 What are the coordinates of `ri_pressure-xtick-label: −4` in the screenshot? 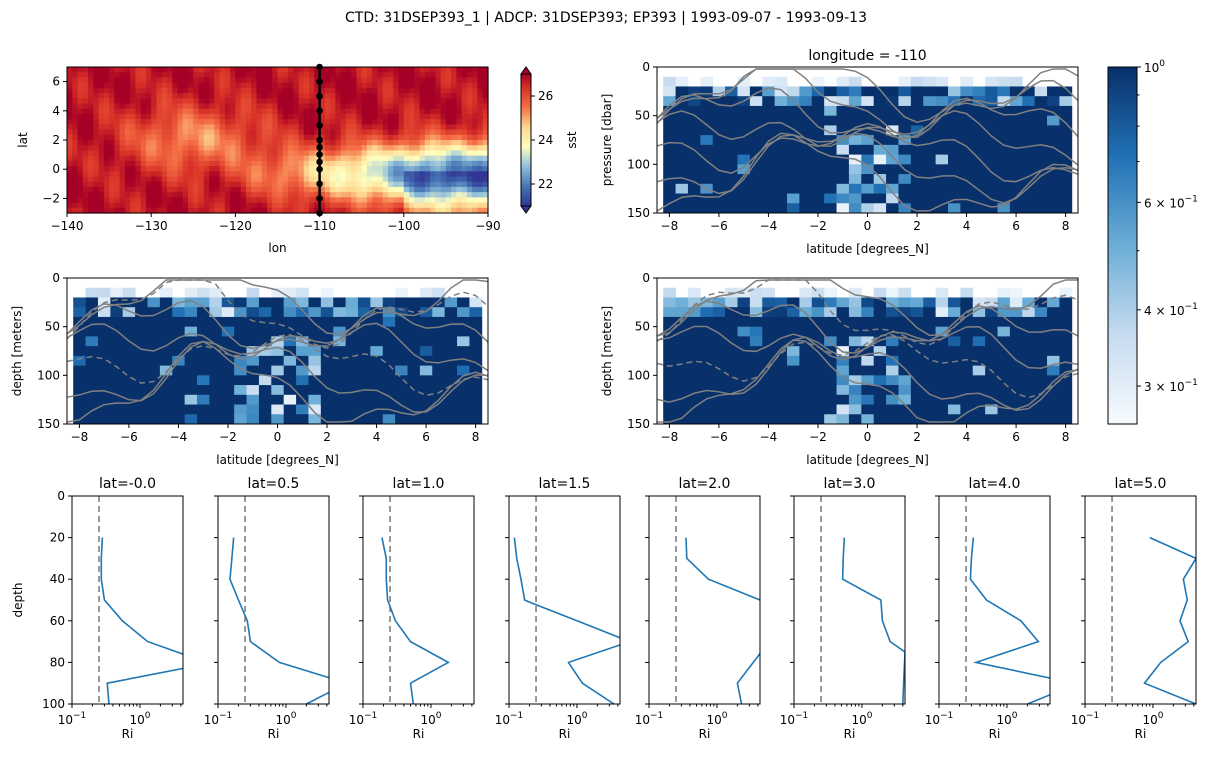 It's located at (769, 226).